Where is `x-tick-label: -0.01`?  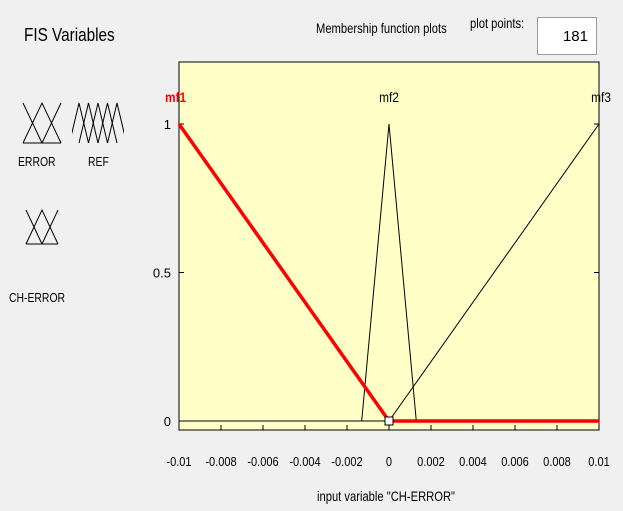
x-tick-label: -0.01 is located at coordinates (178, 461).